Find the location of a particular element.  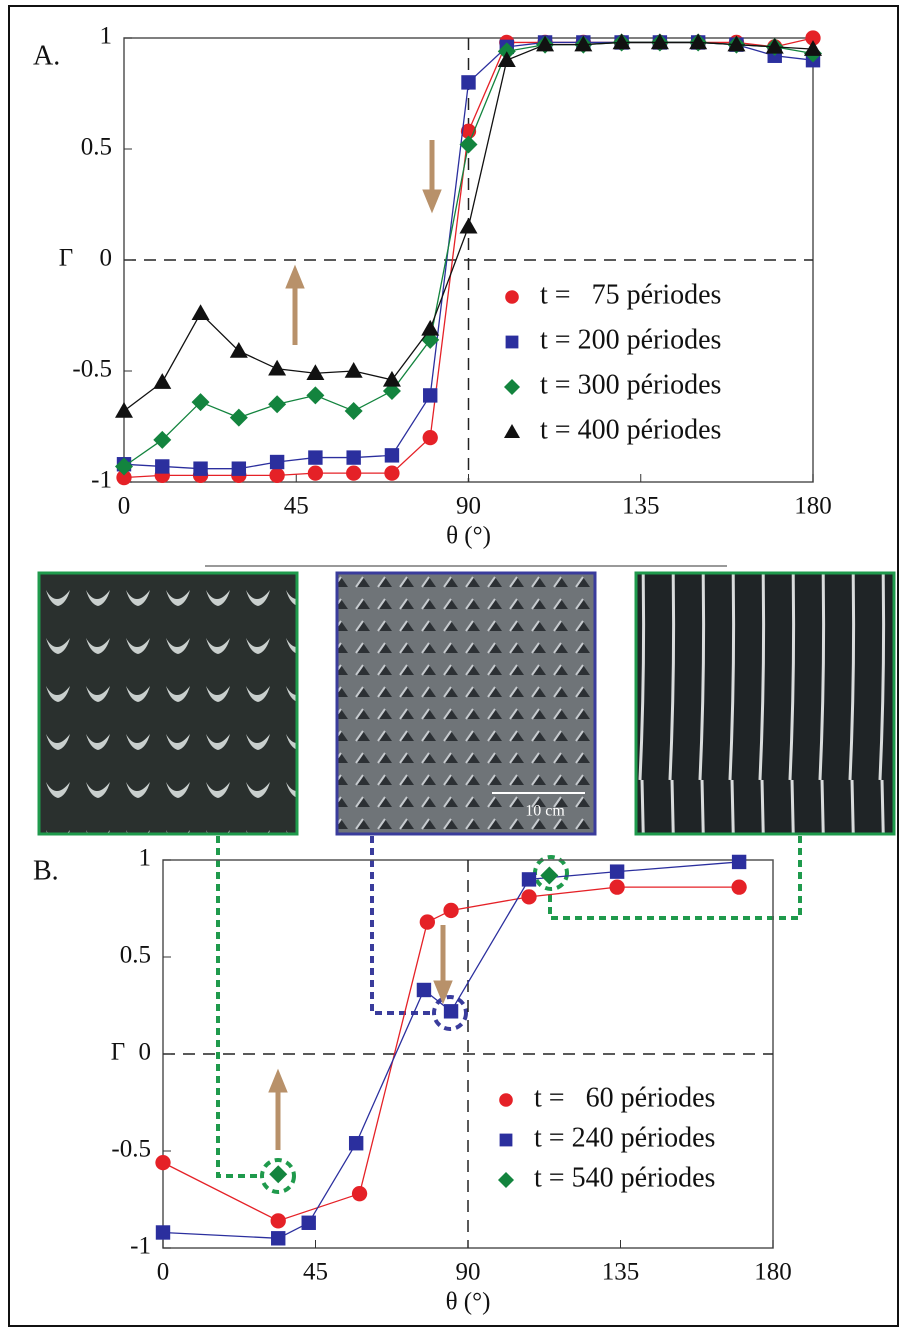

y-axis-label: Γ is located at coordinates (118, 1052).